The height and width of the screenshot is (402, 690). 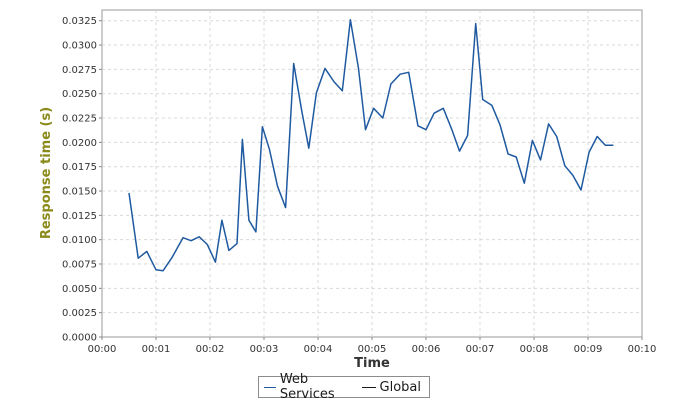 I want to click on legend-item-global: Global, so click(x=391, y=387).